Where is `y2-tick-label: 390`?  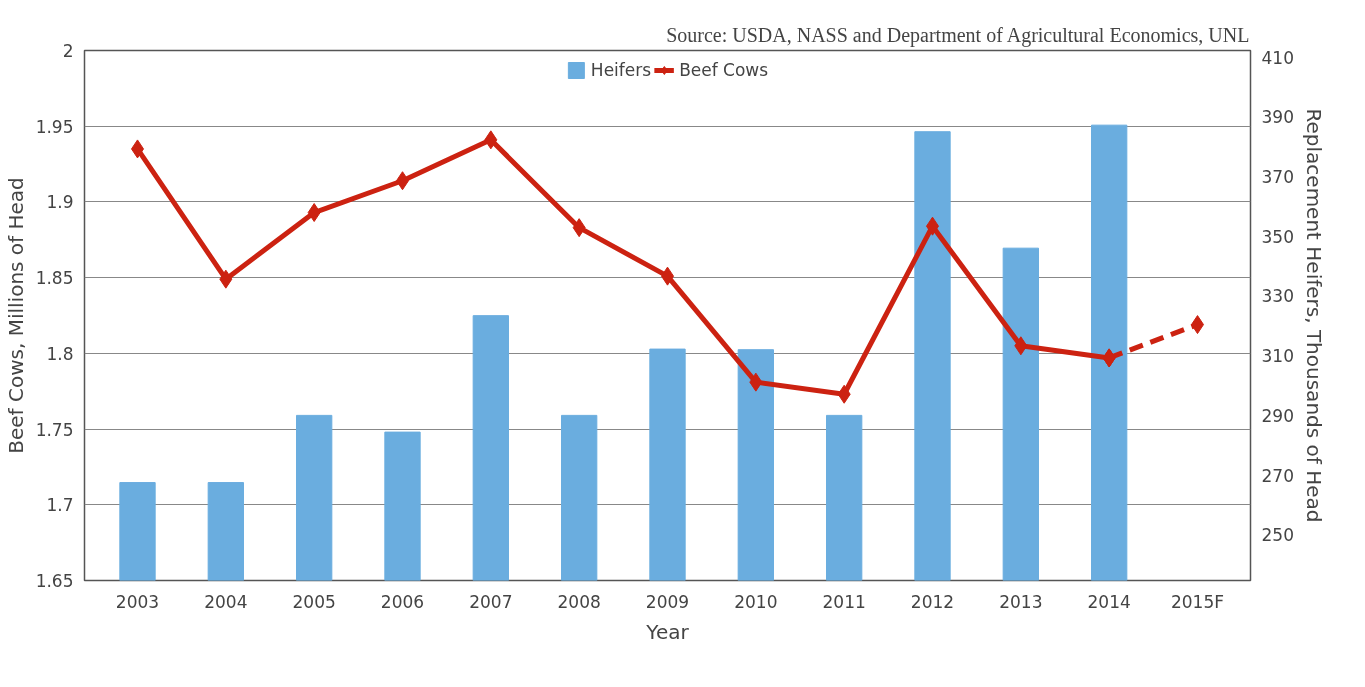 y2-tick-label: 390 is located at coordinates (1277, 117).